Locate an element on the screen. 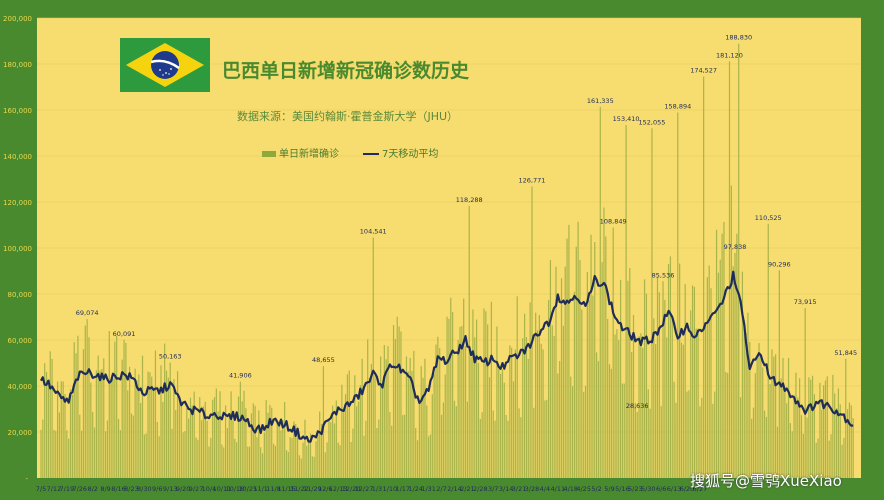  x-tick-label: 5/9 is located at coordinates (609, 489).